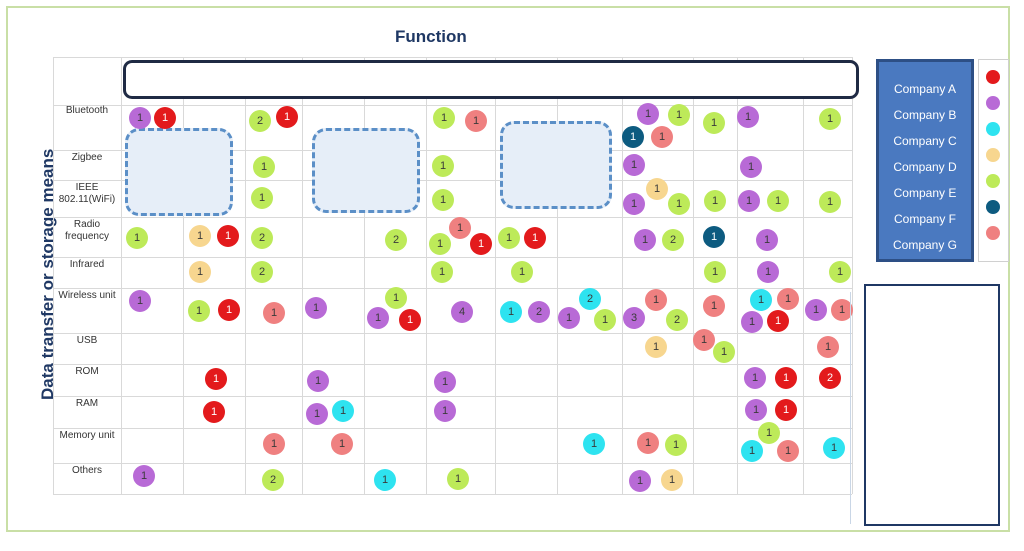 The height and width of the screenshot is (551, 1024). What do you see at coordinates (87, 436) in the screenshot?
I see `row-label-9: Memory unit` at bounding box center [87, 436].